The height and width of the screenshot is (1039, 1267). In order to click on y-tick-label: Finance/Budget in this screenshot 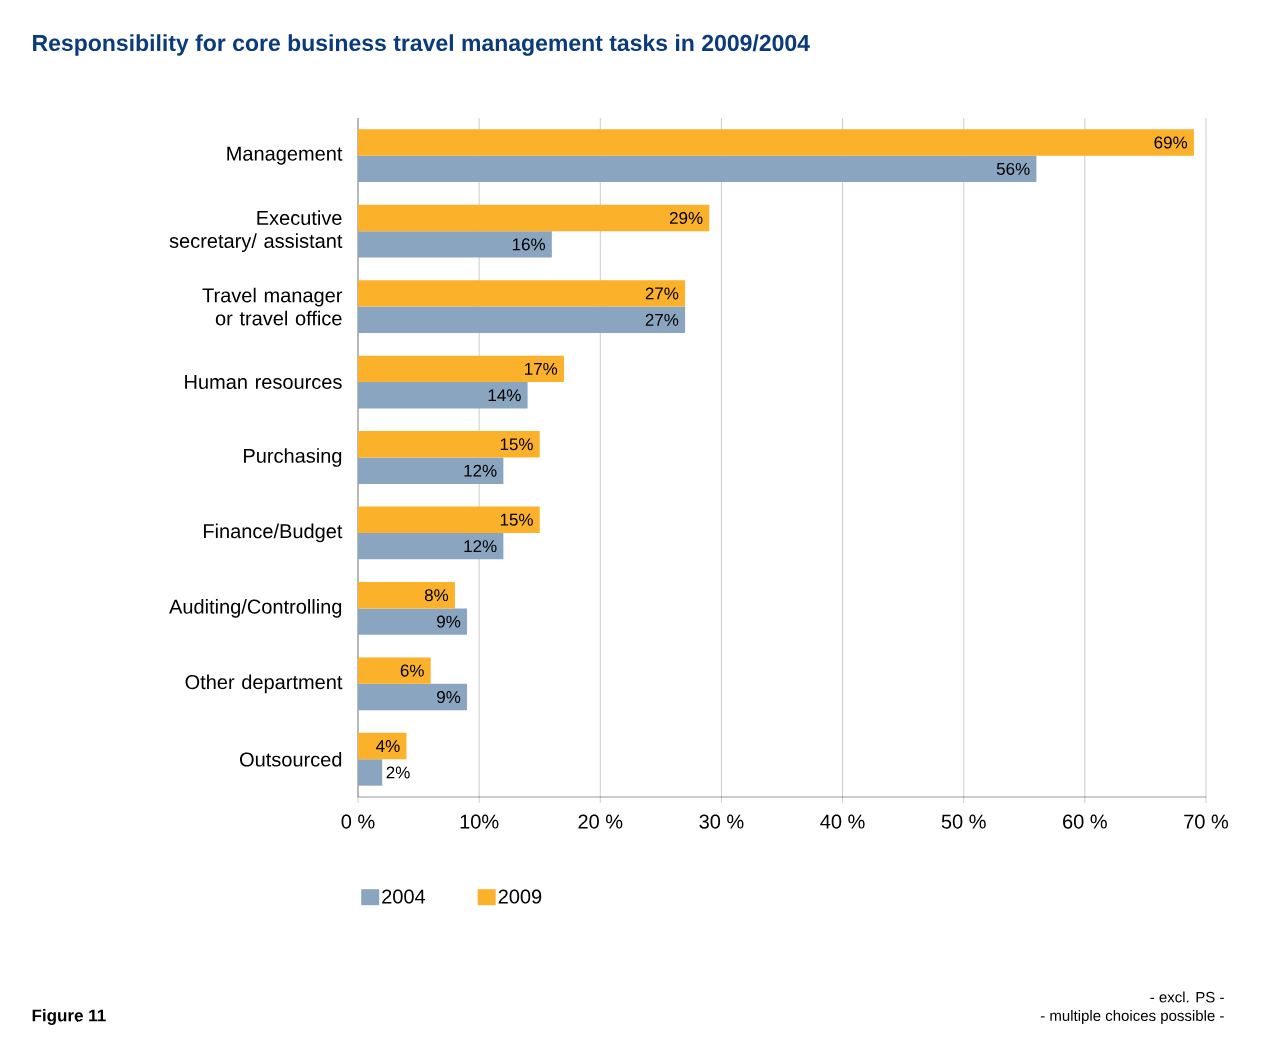, I will do `click(273, 533)`.